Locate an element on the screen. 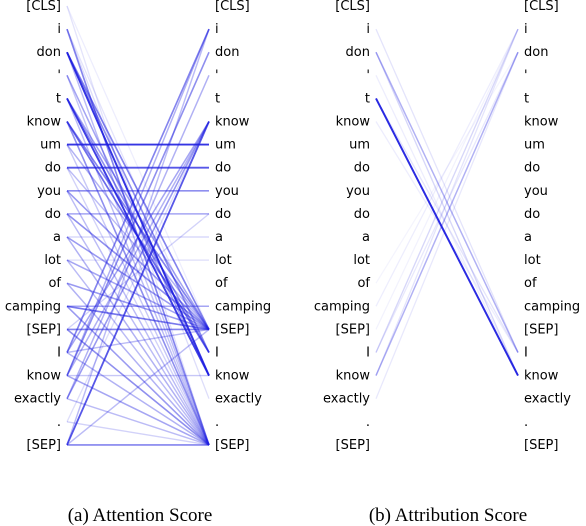  attribution-left-token: lot is located at coordinates (361, 260).